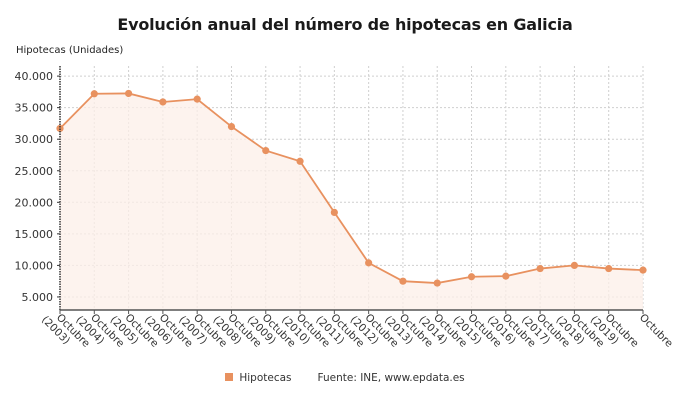 This screenshot has height=406, width=690. Describe the element at coordinates (391, 378) in the screenshot. I see `source-note: Fuente: INE, www.epdata.es` at that location.